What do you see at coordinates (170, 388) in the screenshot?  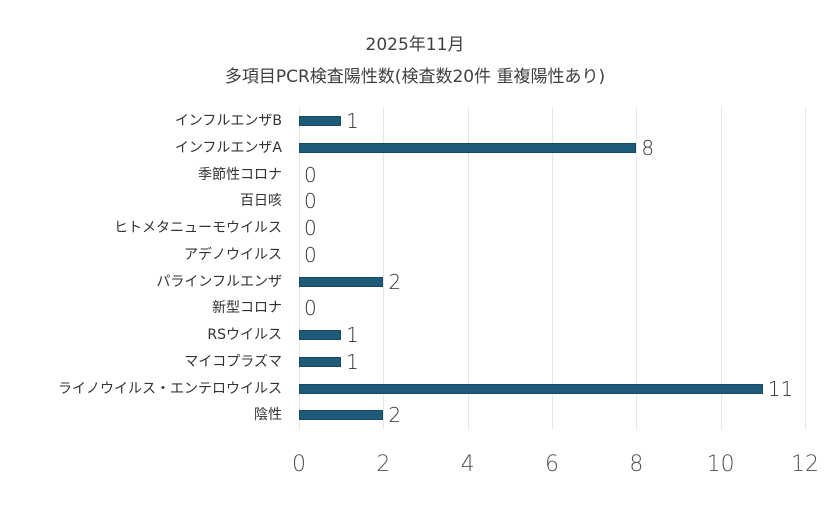 I see `category-label: ライノウイルス・エンテロウイルス` at bounding box center [170, 388].